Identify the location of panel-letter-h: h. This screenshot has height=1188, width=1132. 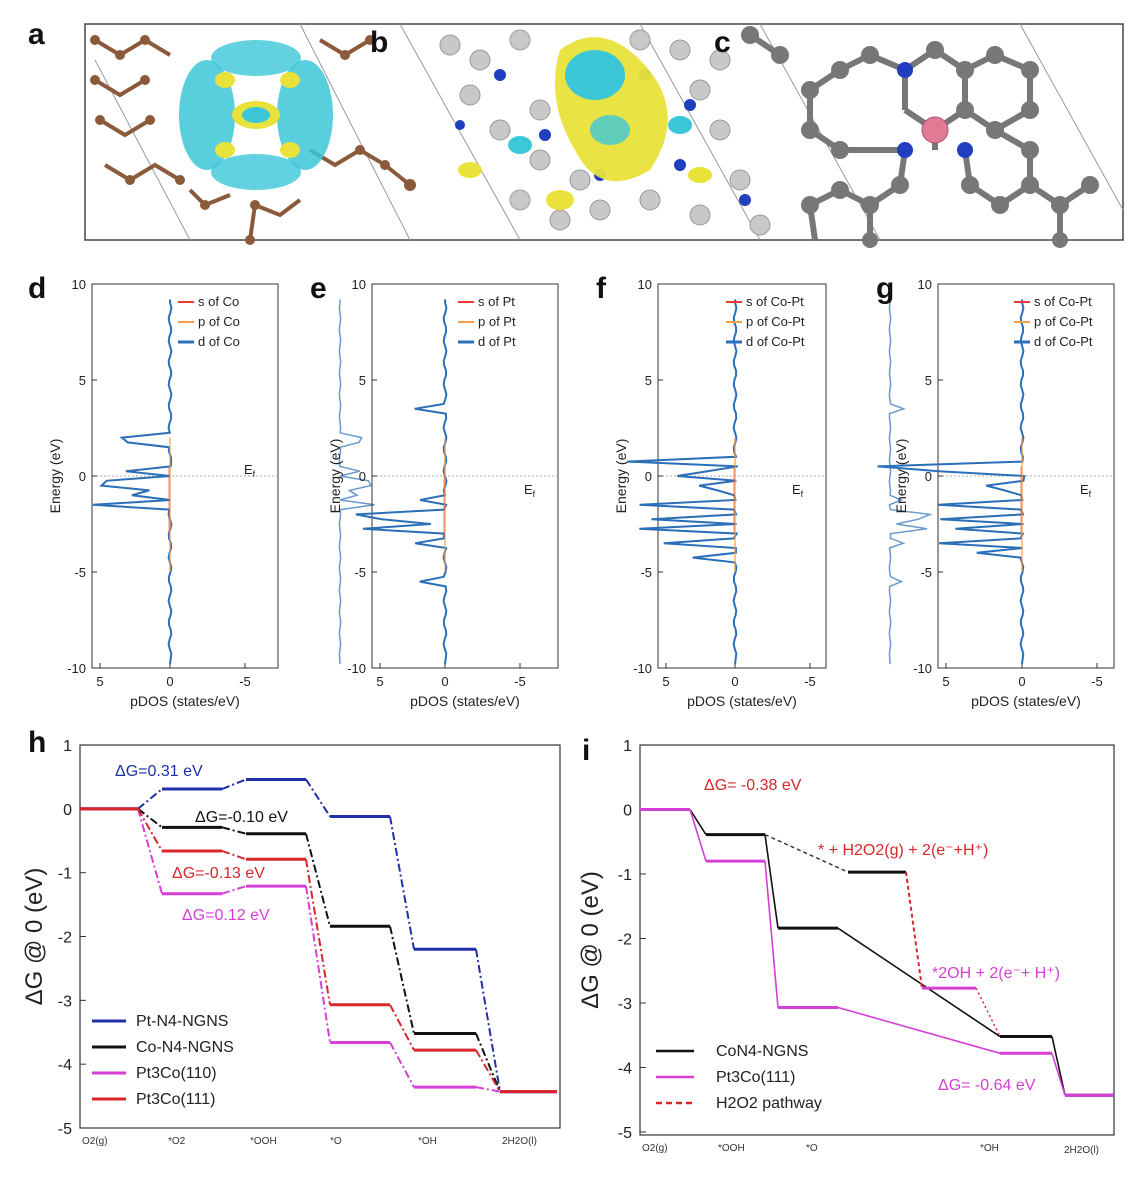
(37, 742).